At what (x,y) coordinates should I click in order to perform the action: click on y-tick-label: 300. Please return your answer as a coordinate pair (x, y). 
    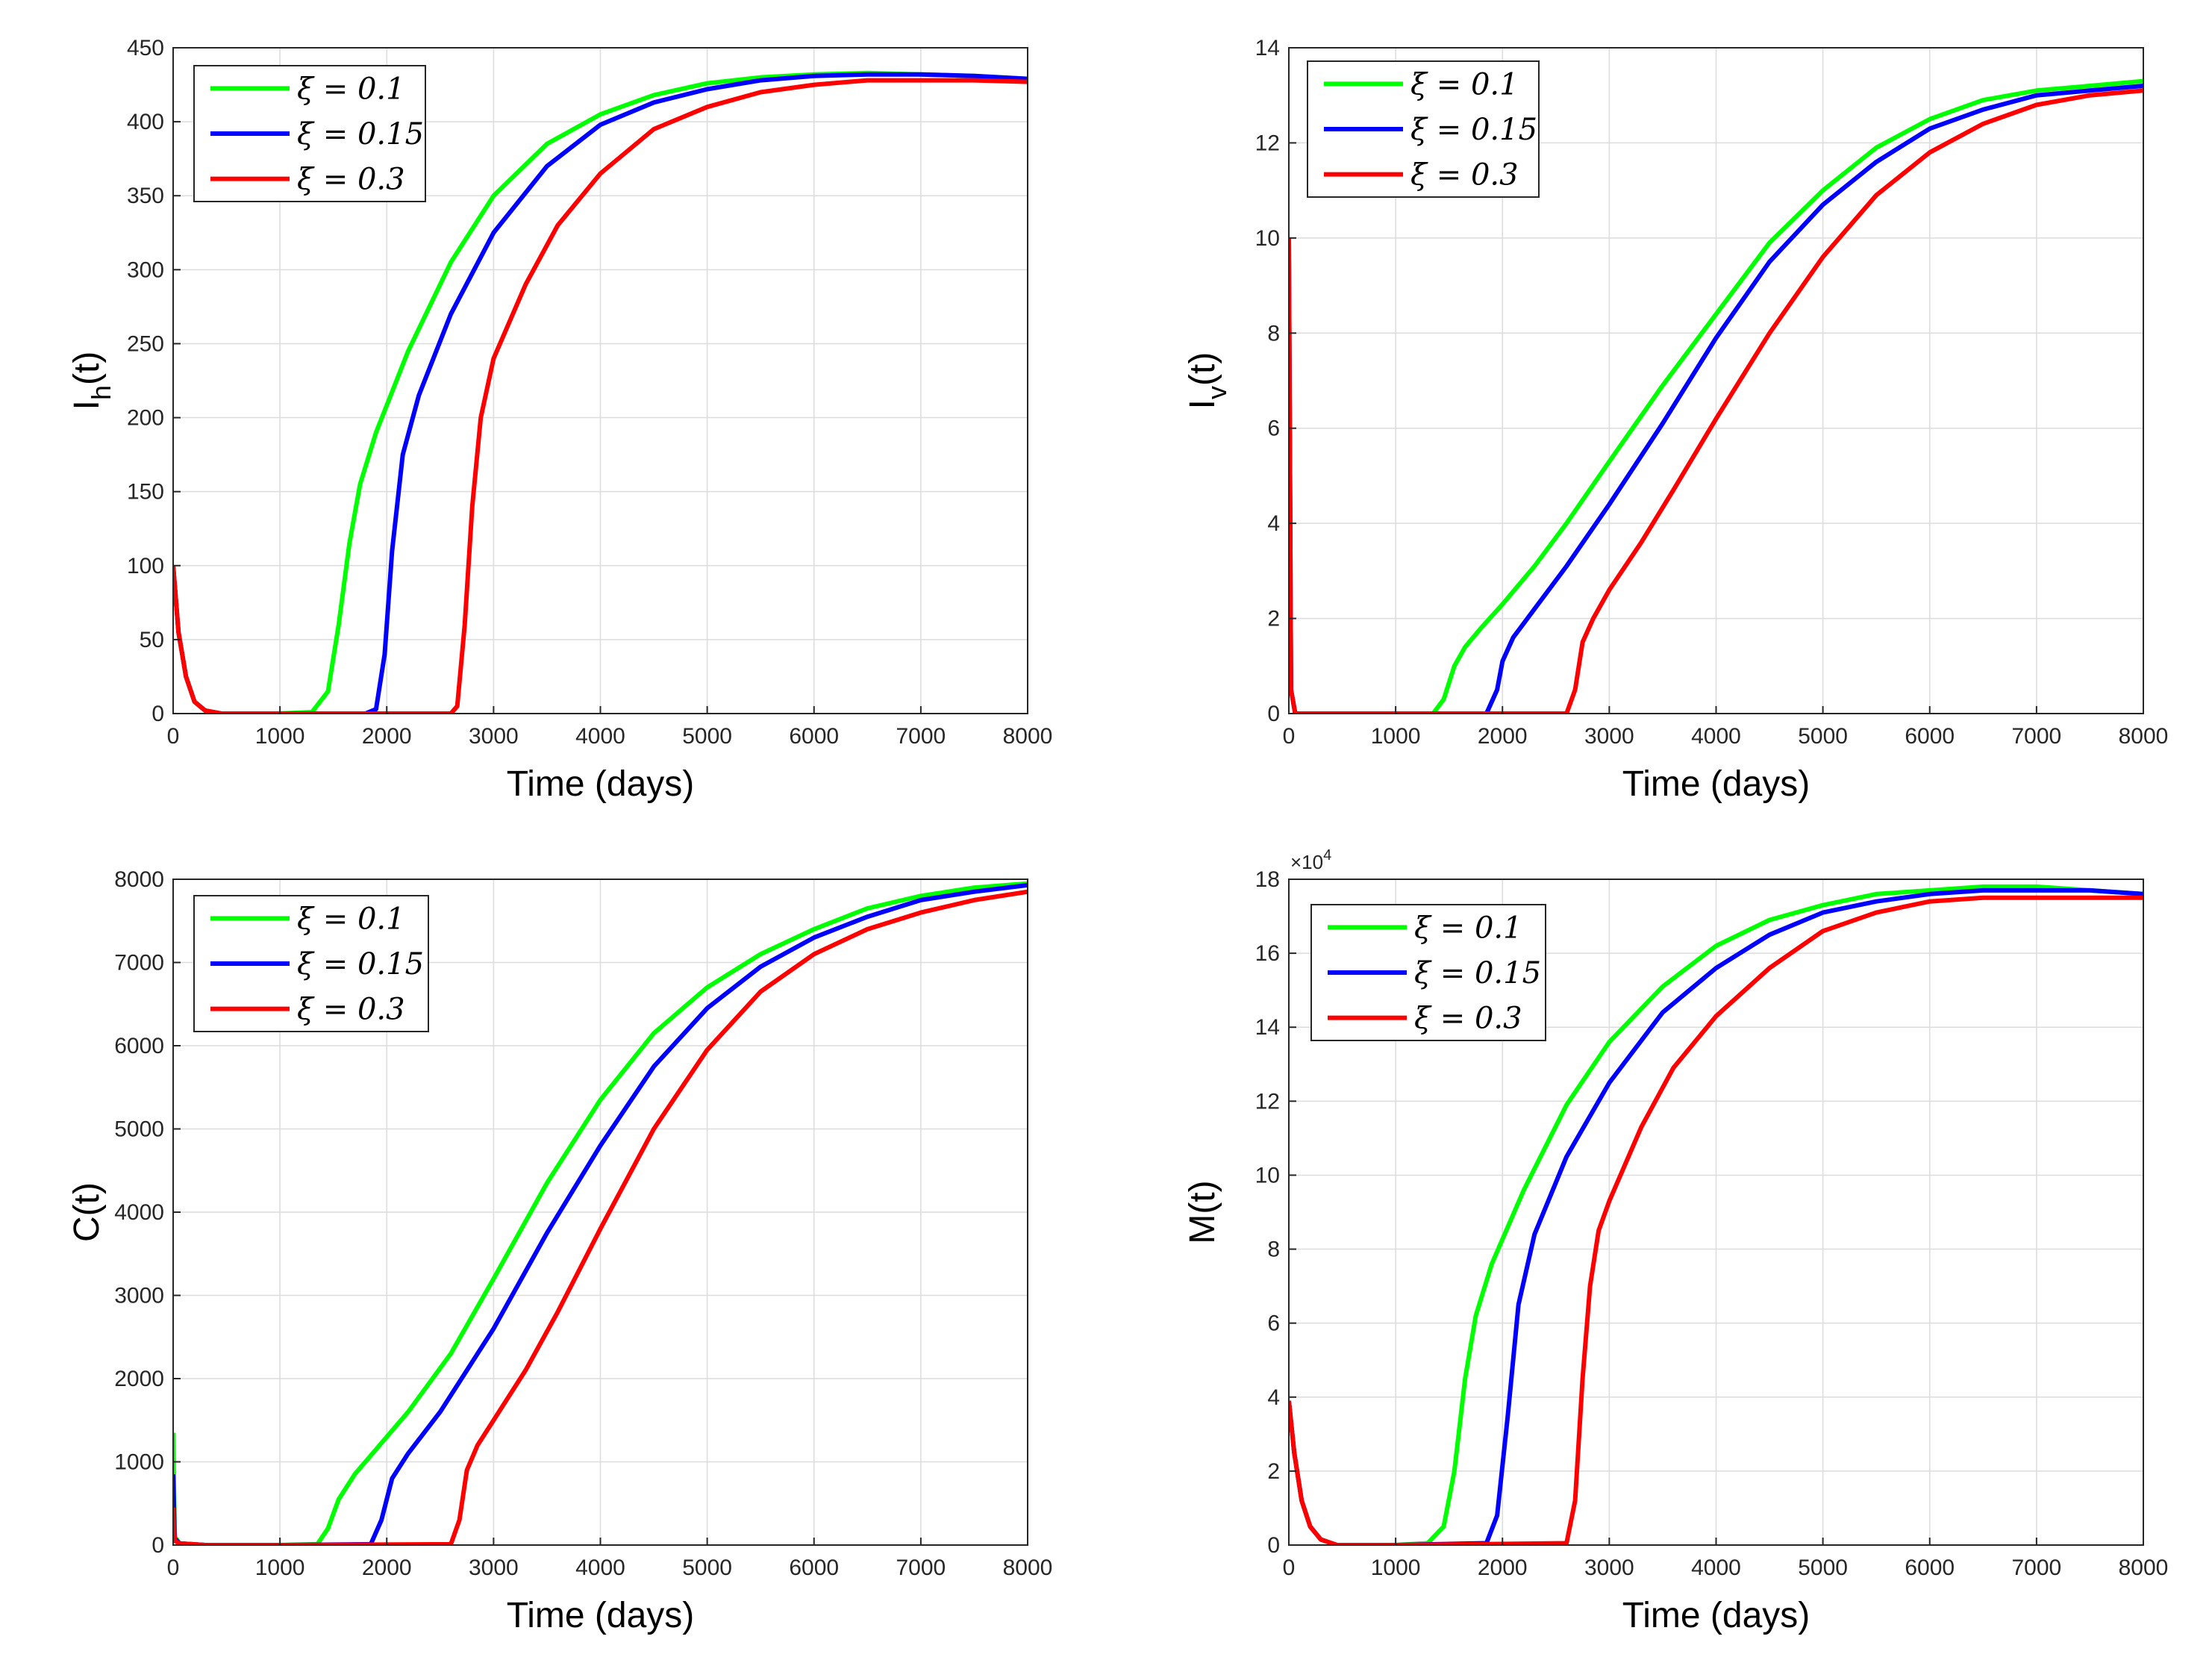
    Looking at the image, I should click on (146, 270).